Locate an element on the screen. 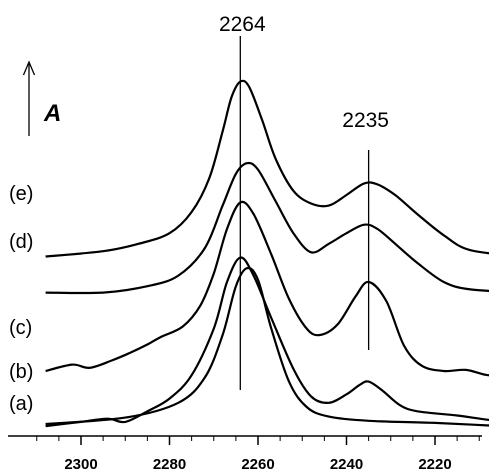 This screenshot has height=473, width=489. curve-label-e: (e) is located at coordinates (21, 194).